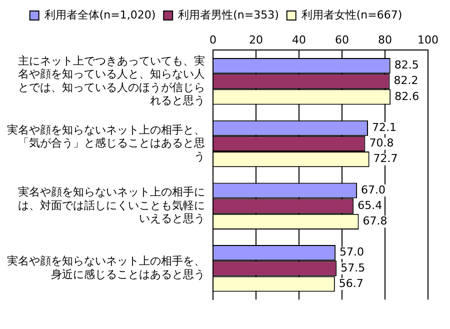 This screenshot has width=450, height=329. What do you see at coordinates (385, 159) in the screenshot?
I see `data-label: 72.7` at bounding box center [385, 159].